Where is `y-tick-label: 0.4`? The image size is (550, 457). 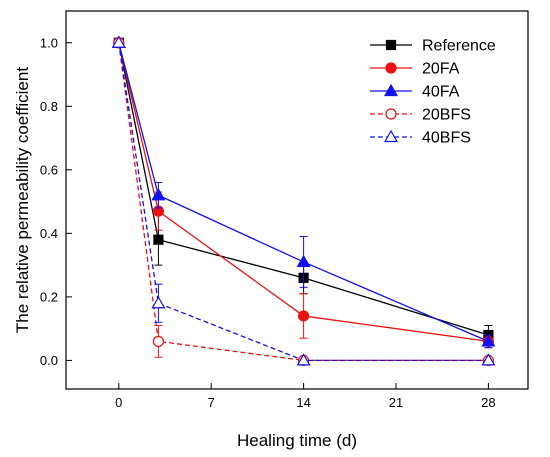 y-tick-label: 0.4 is located at coordinates (49, 233).